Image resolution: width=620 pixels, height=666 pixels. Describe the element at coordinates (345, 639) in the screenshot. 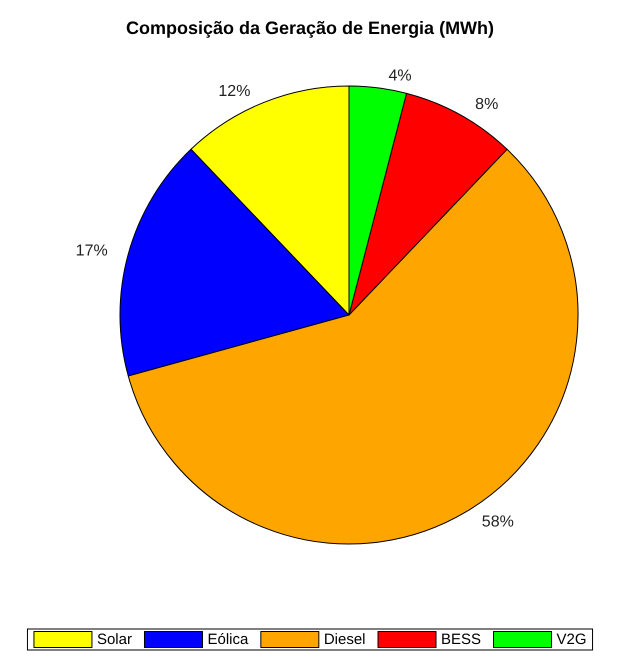

I see `legend-label: Diesel` at that location.